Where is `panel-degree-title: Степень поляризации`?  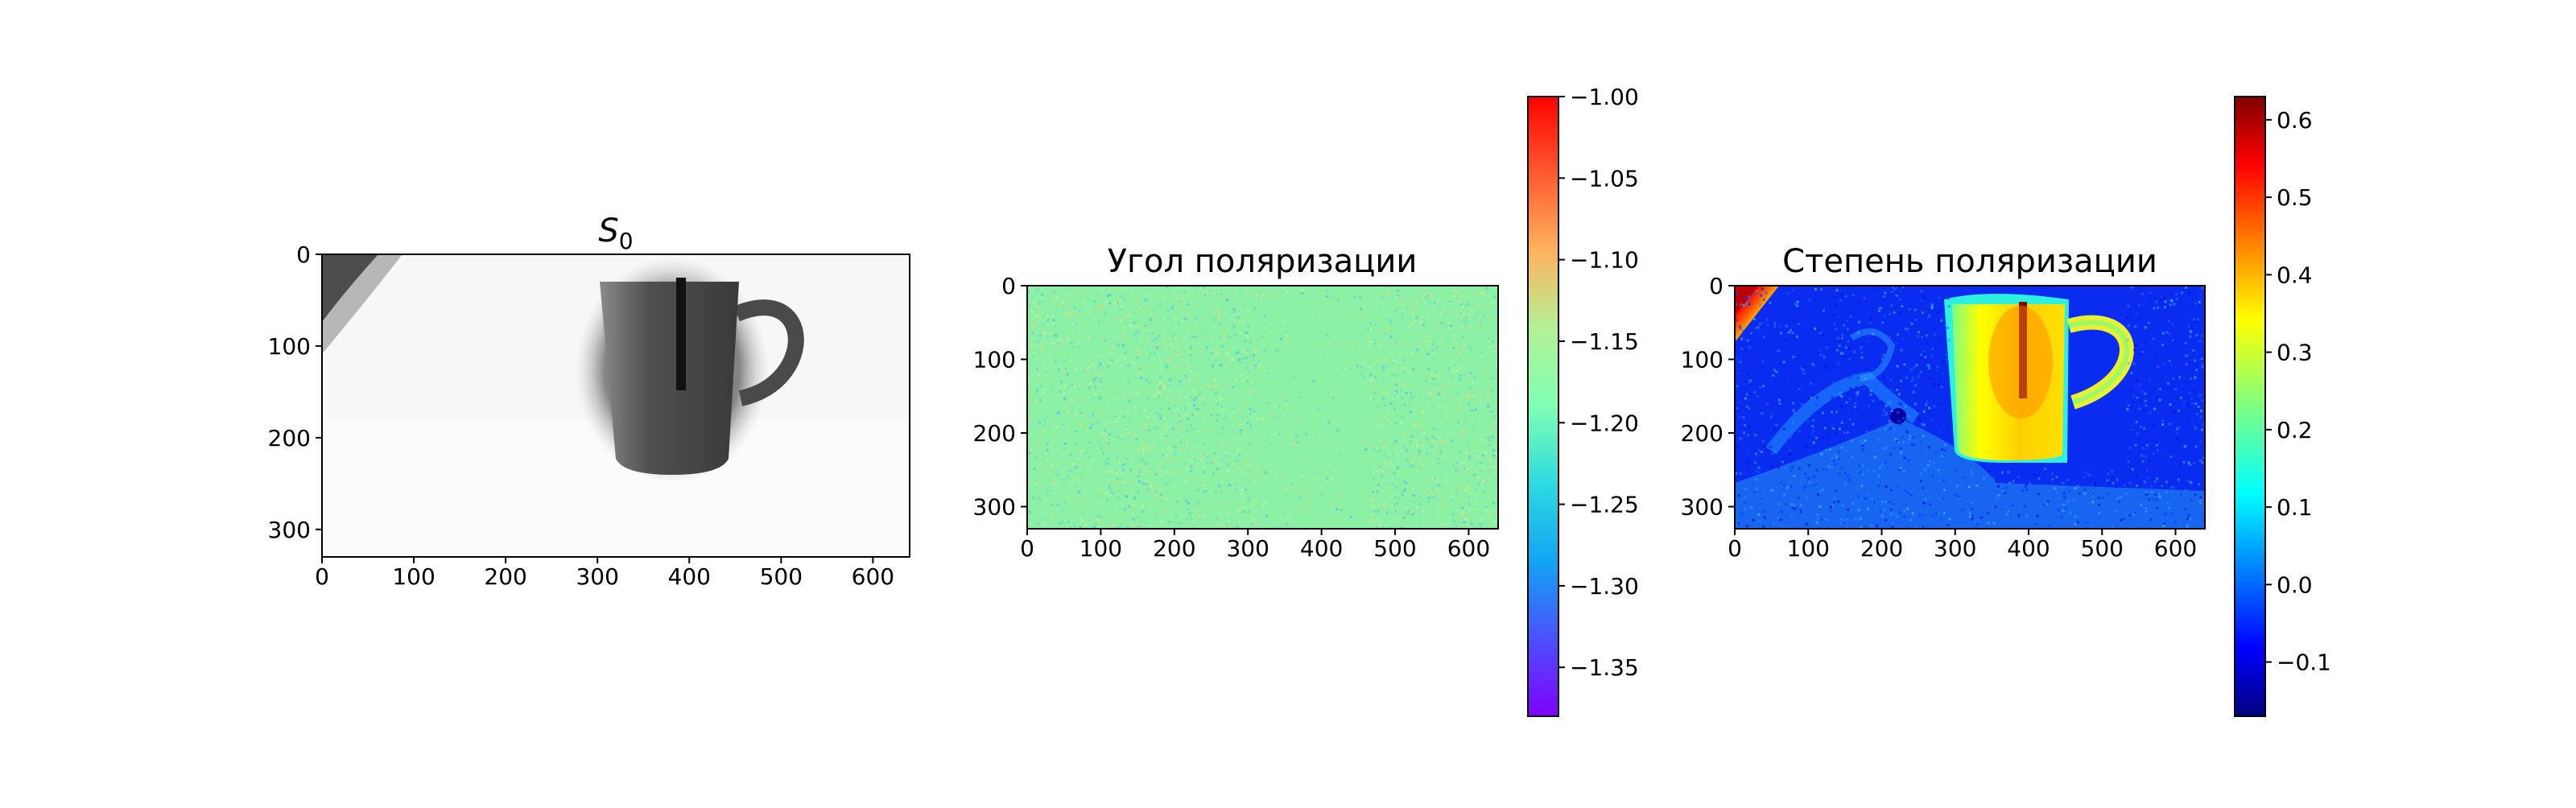 panel-degree-title: Степень поляризации is located at coordinates (1969, 261).